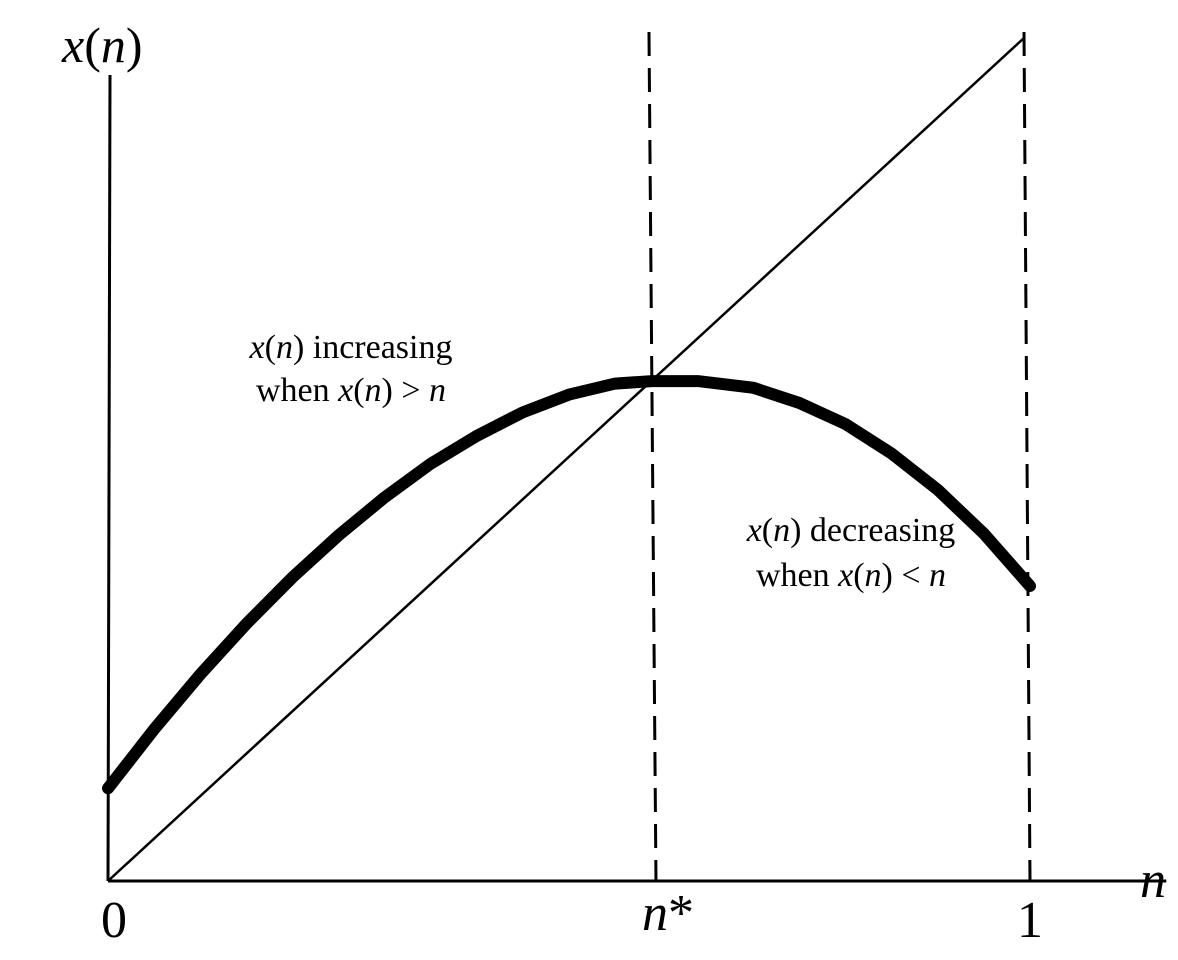  I want to click on y-axis-label: x(n), so click(102, 45).